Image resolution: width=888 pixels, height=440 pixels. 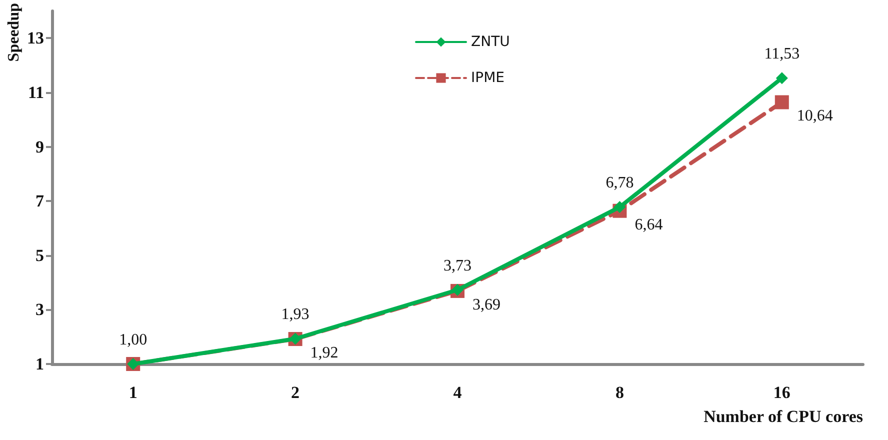 What do you see at coordinates (40, 201) in the screenshot?
I see `y-tick-label: 7` at bounding box center [40, 201].